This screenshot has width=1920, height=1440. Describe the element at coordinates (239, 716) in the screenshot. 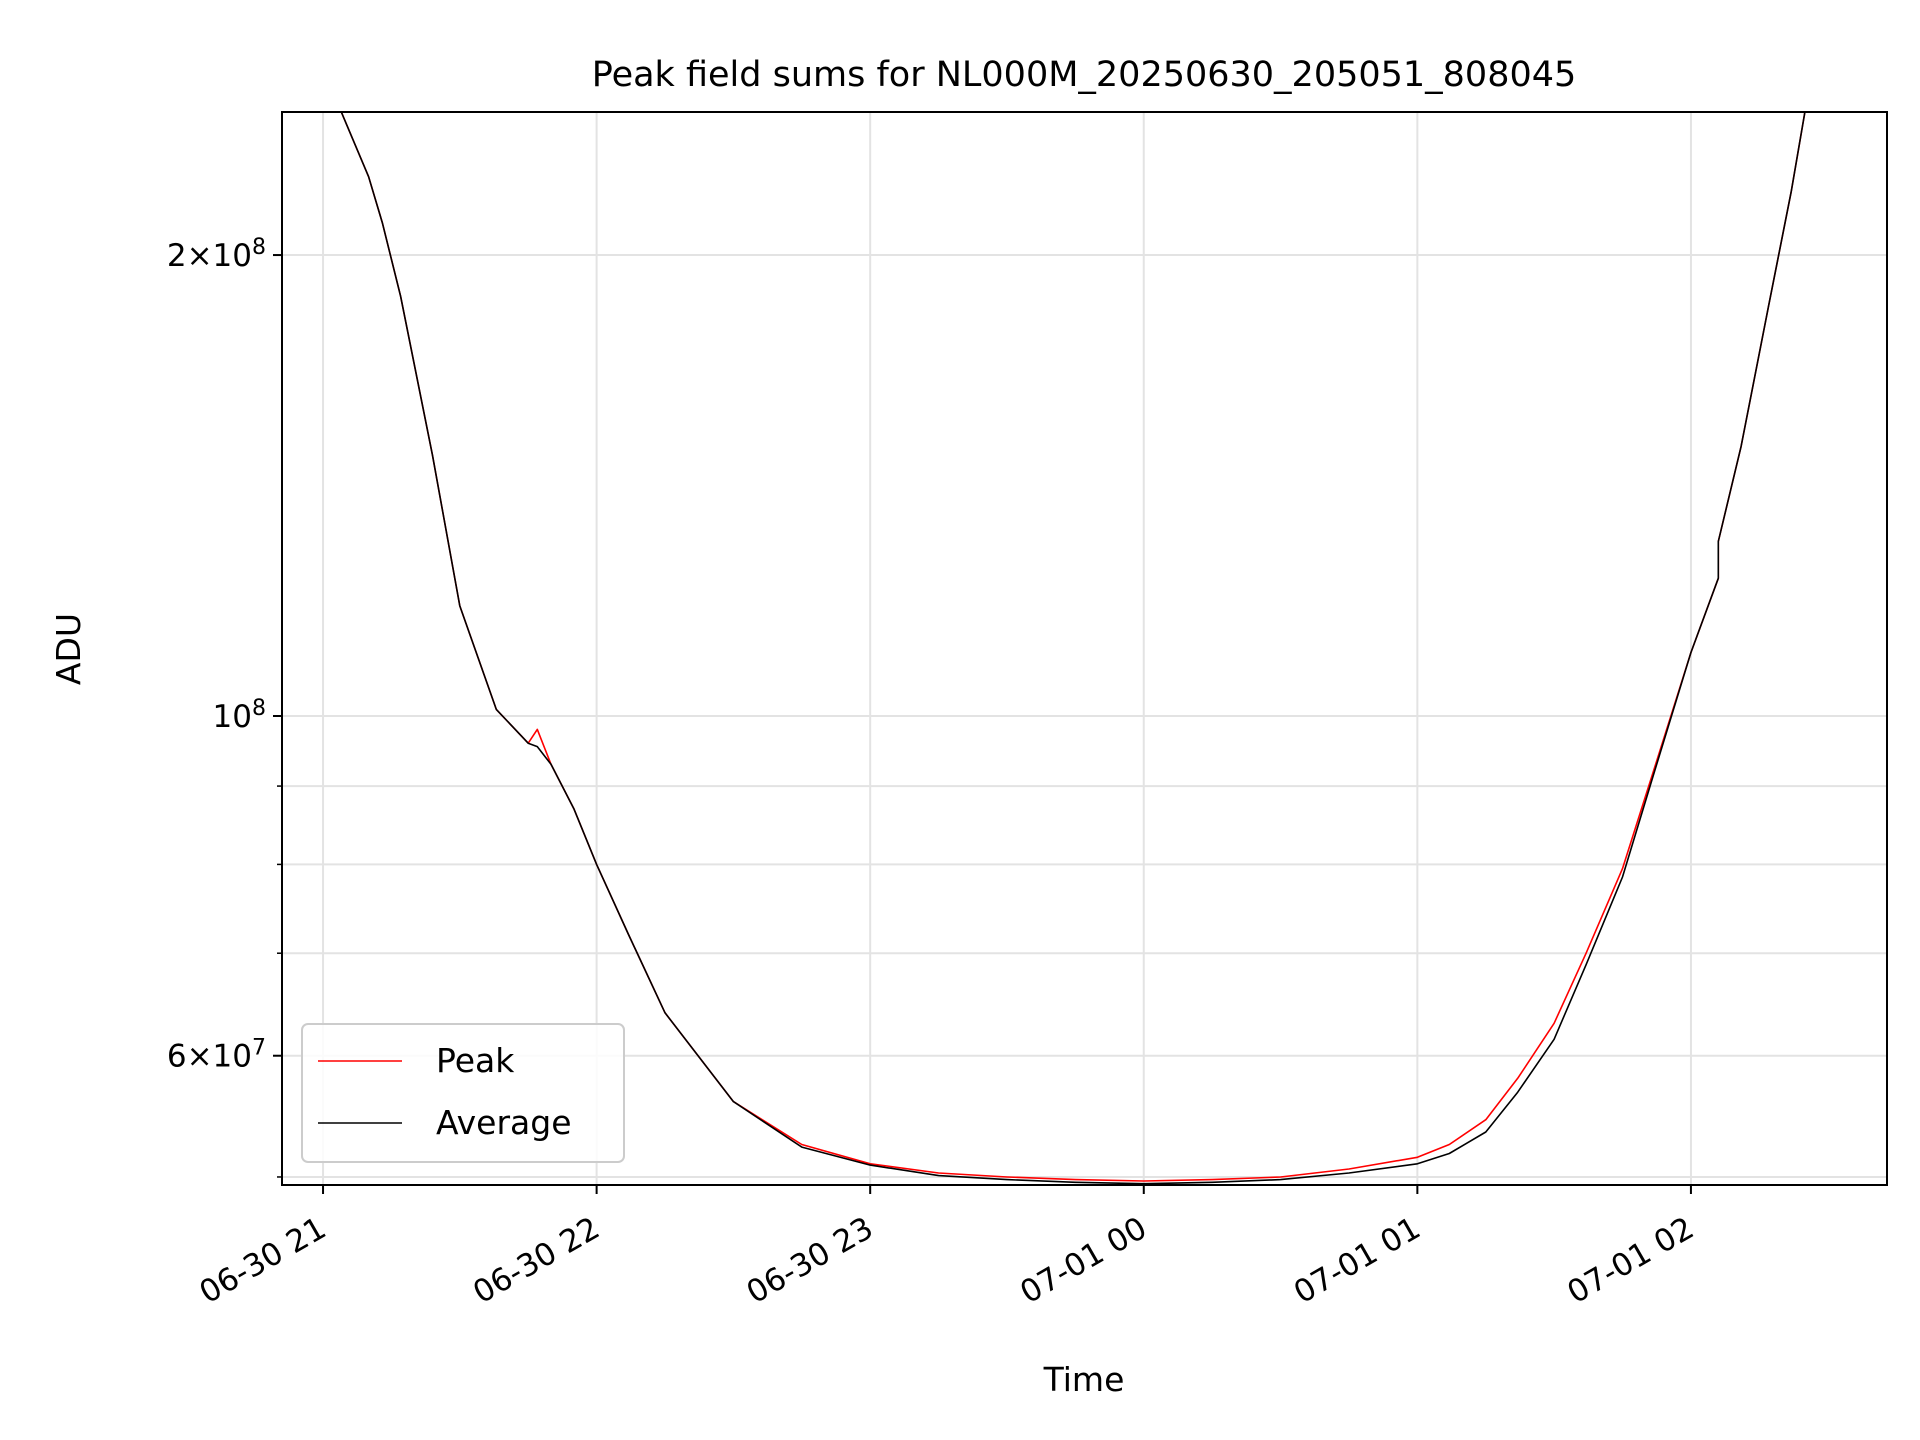

I see `y-tick-label: 108` at that location.